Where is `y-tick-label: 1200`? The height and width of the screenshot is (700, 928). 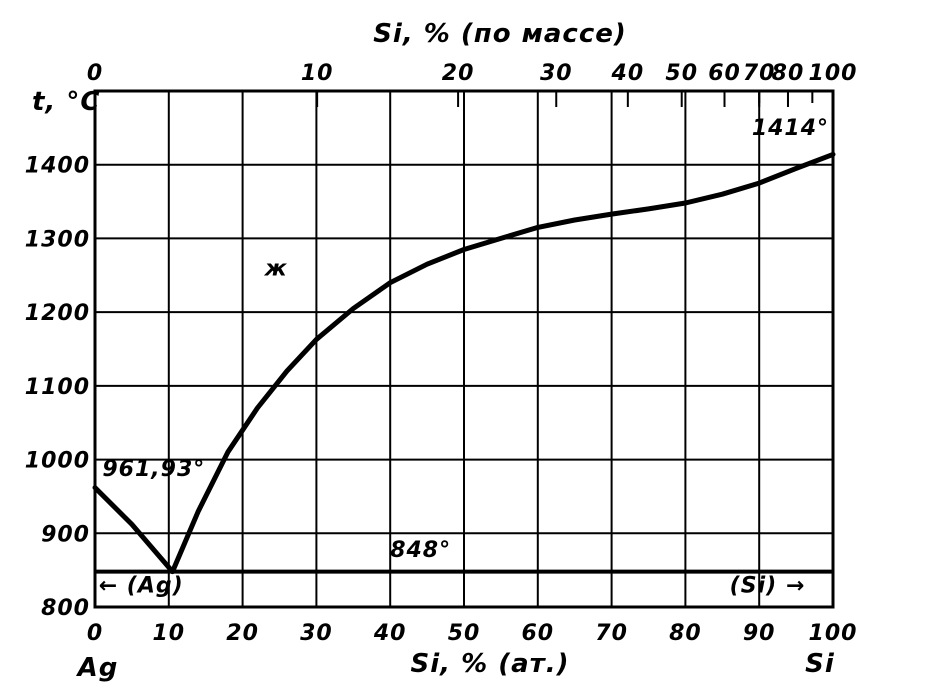
y-tick-label: 1200 is located at coordinates (57, 313).